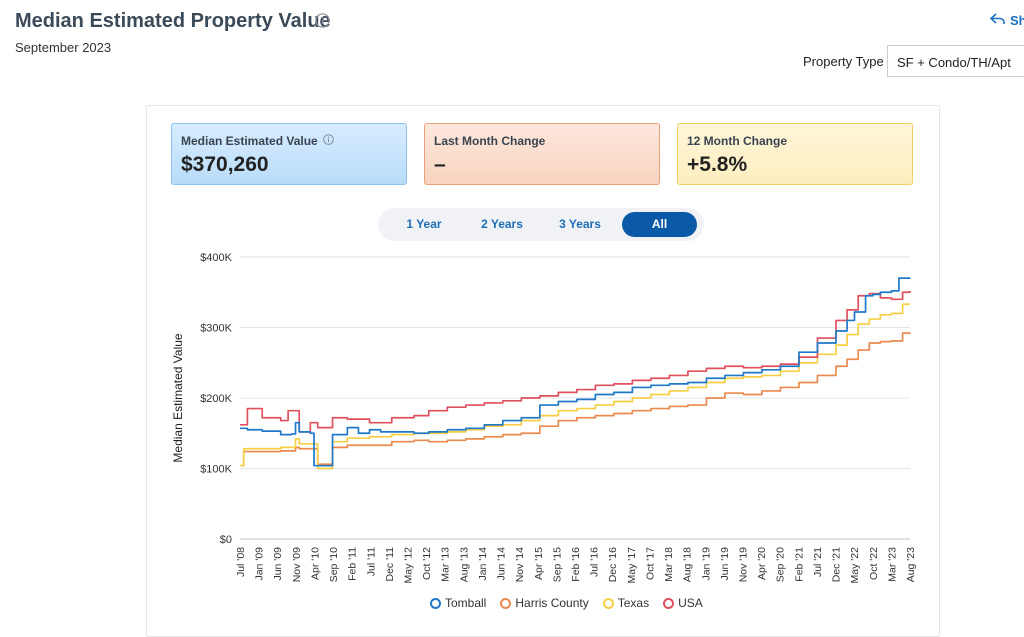  I want to click on x-tick-label: Aug '23, so click(911, 564).